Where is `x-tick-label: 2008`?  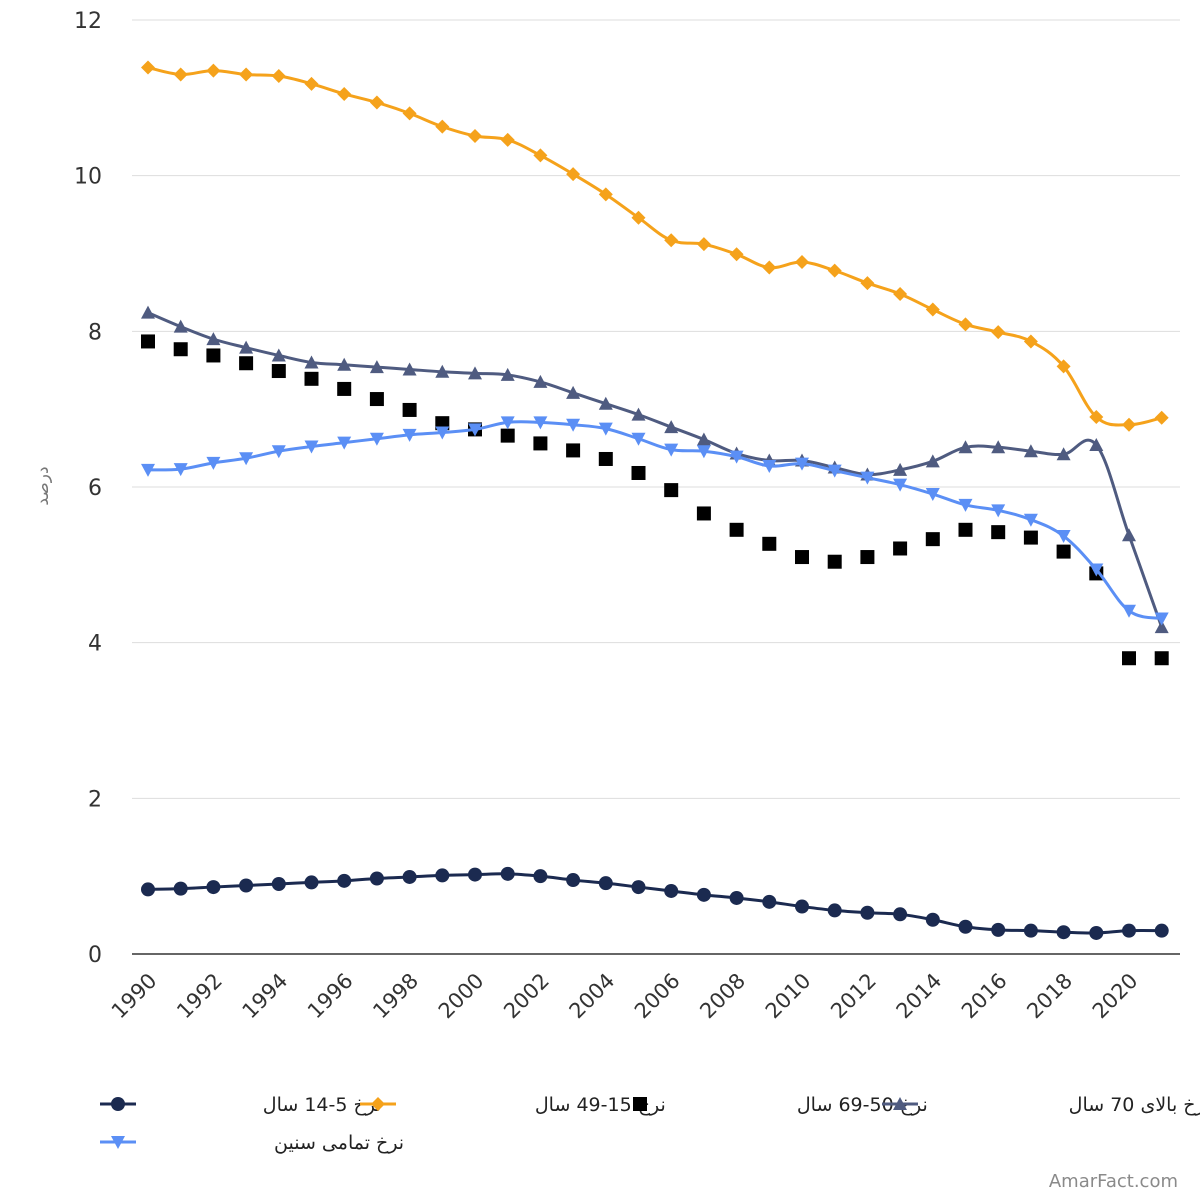
x-tick-label: 2008 is located at coordinates (722, 996).